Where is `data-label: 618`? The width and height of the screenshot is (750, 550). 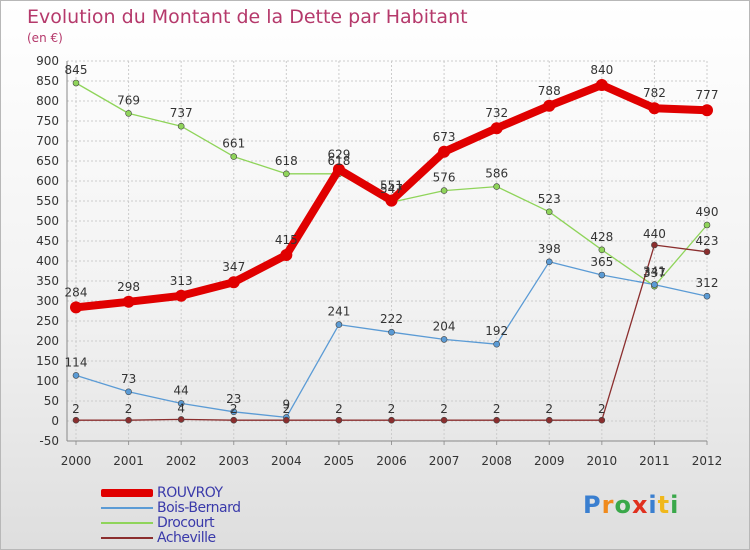 data-label: 618 is located at coordinates (338, 161).